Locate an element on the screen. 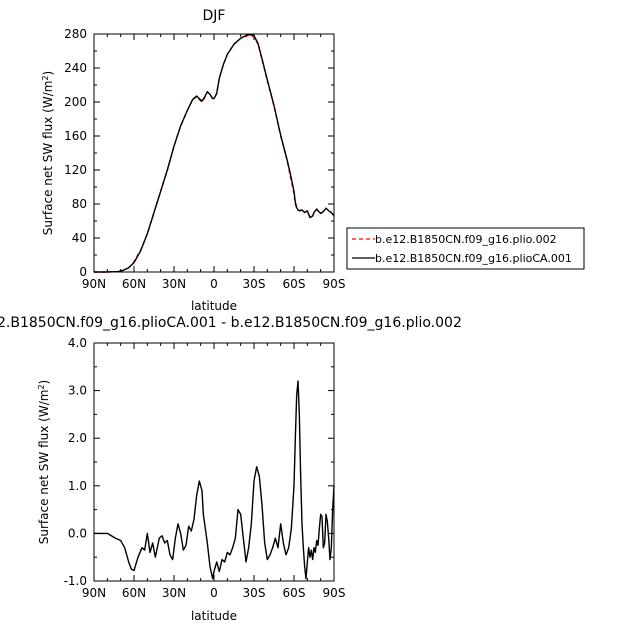 The height and width of the screenshot is (628, 628). top-y-tick-label: 240 is located at coordinates (75, 68).